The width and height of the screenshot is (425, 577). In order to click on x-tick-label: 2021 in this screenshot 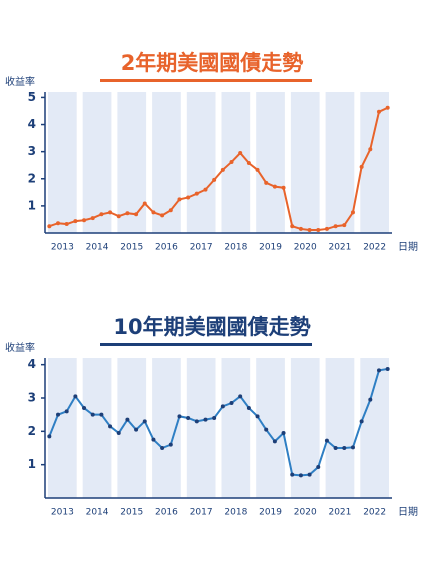, I will do `click(339, 513)`.